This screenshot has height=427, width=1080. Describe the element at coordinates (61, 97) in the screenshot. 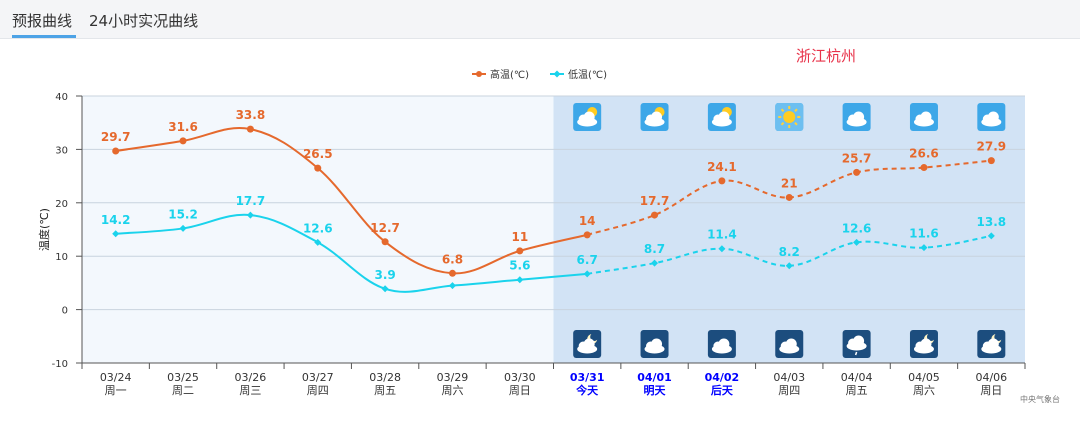

I see `y-tick-label: 40` at that location.